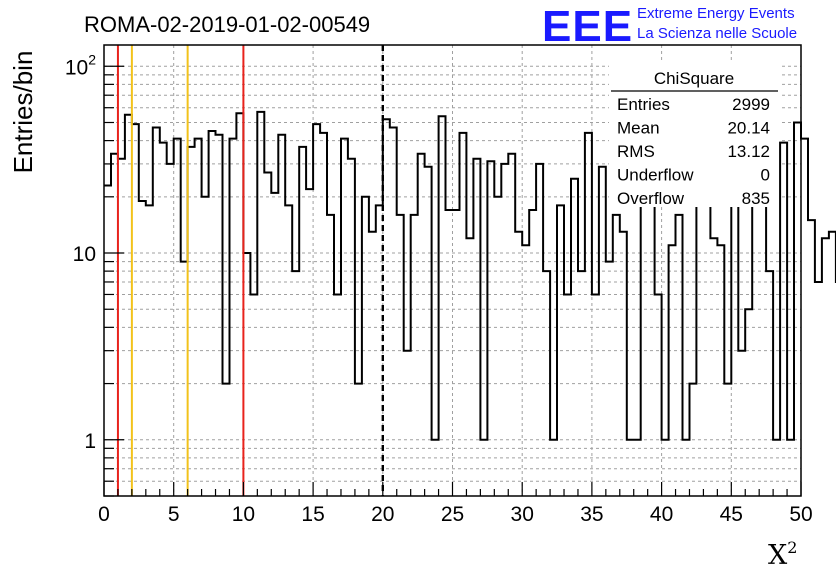  I want to click on y-tick-label: 1, so click(90, 441).